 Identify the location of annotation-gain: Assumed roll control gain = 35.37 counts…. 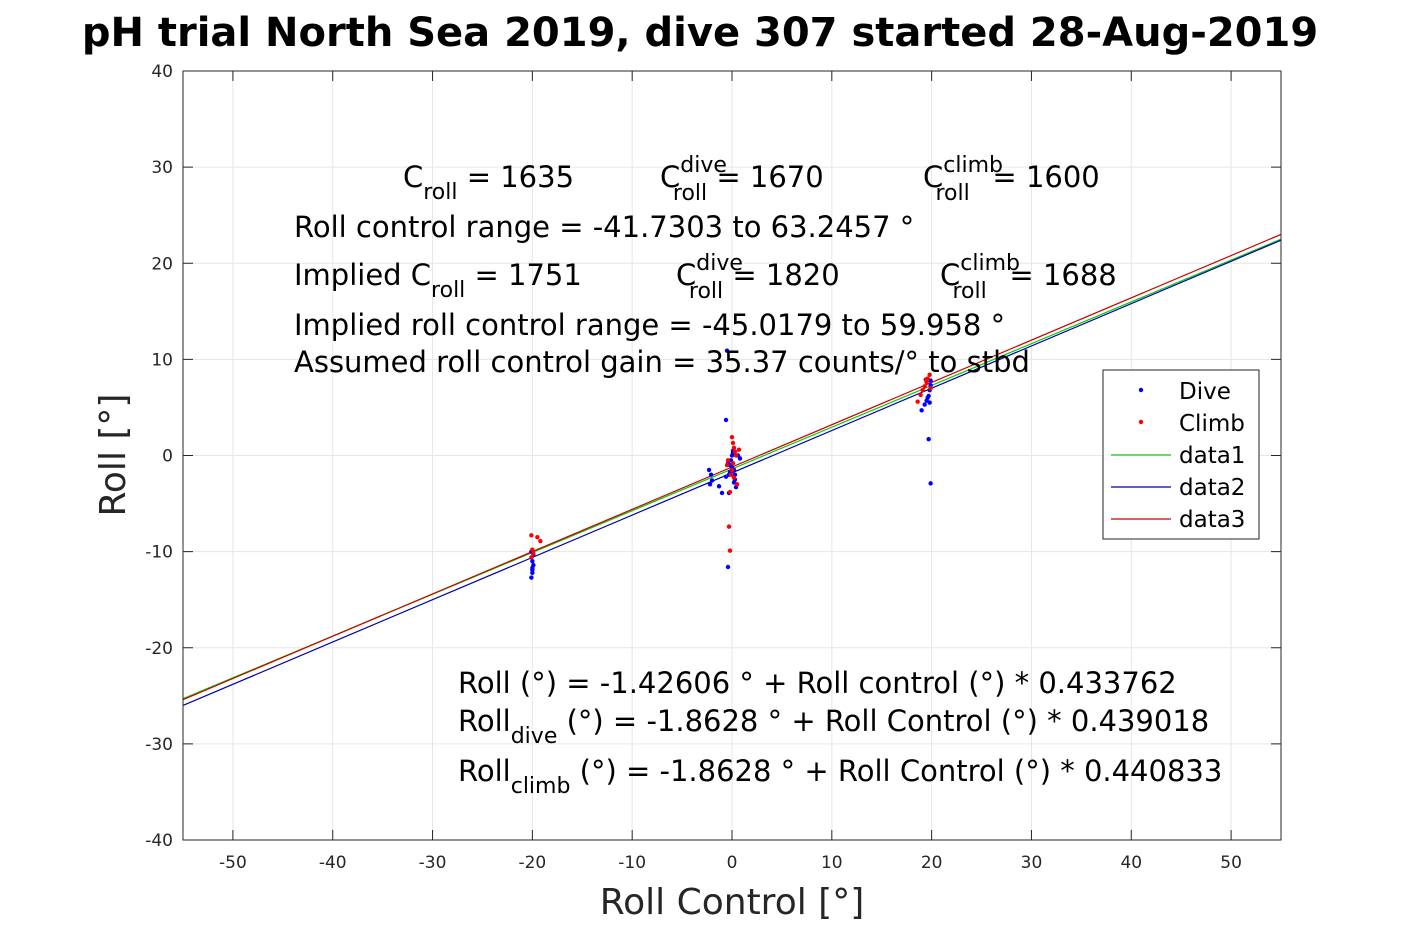
(662, 362).